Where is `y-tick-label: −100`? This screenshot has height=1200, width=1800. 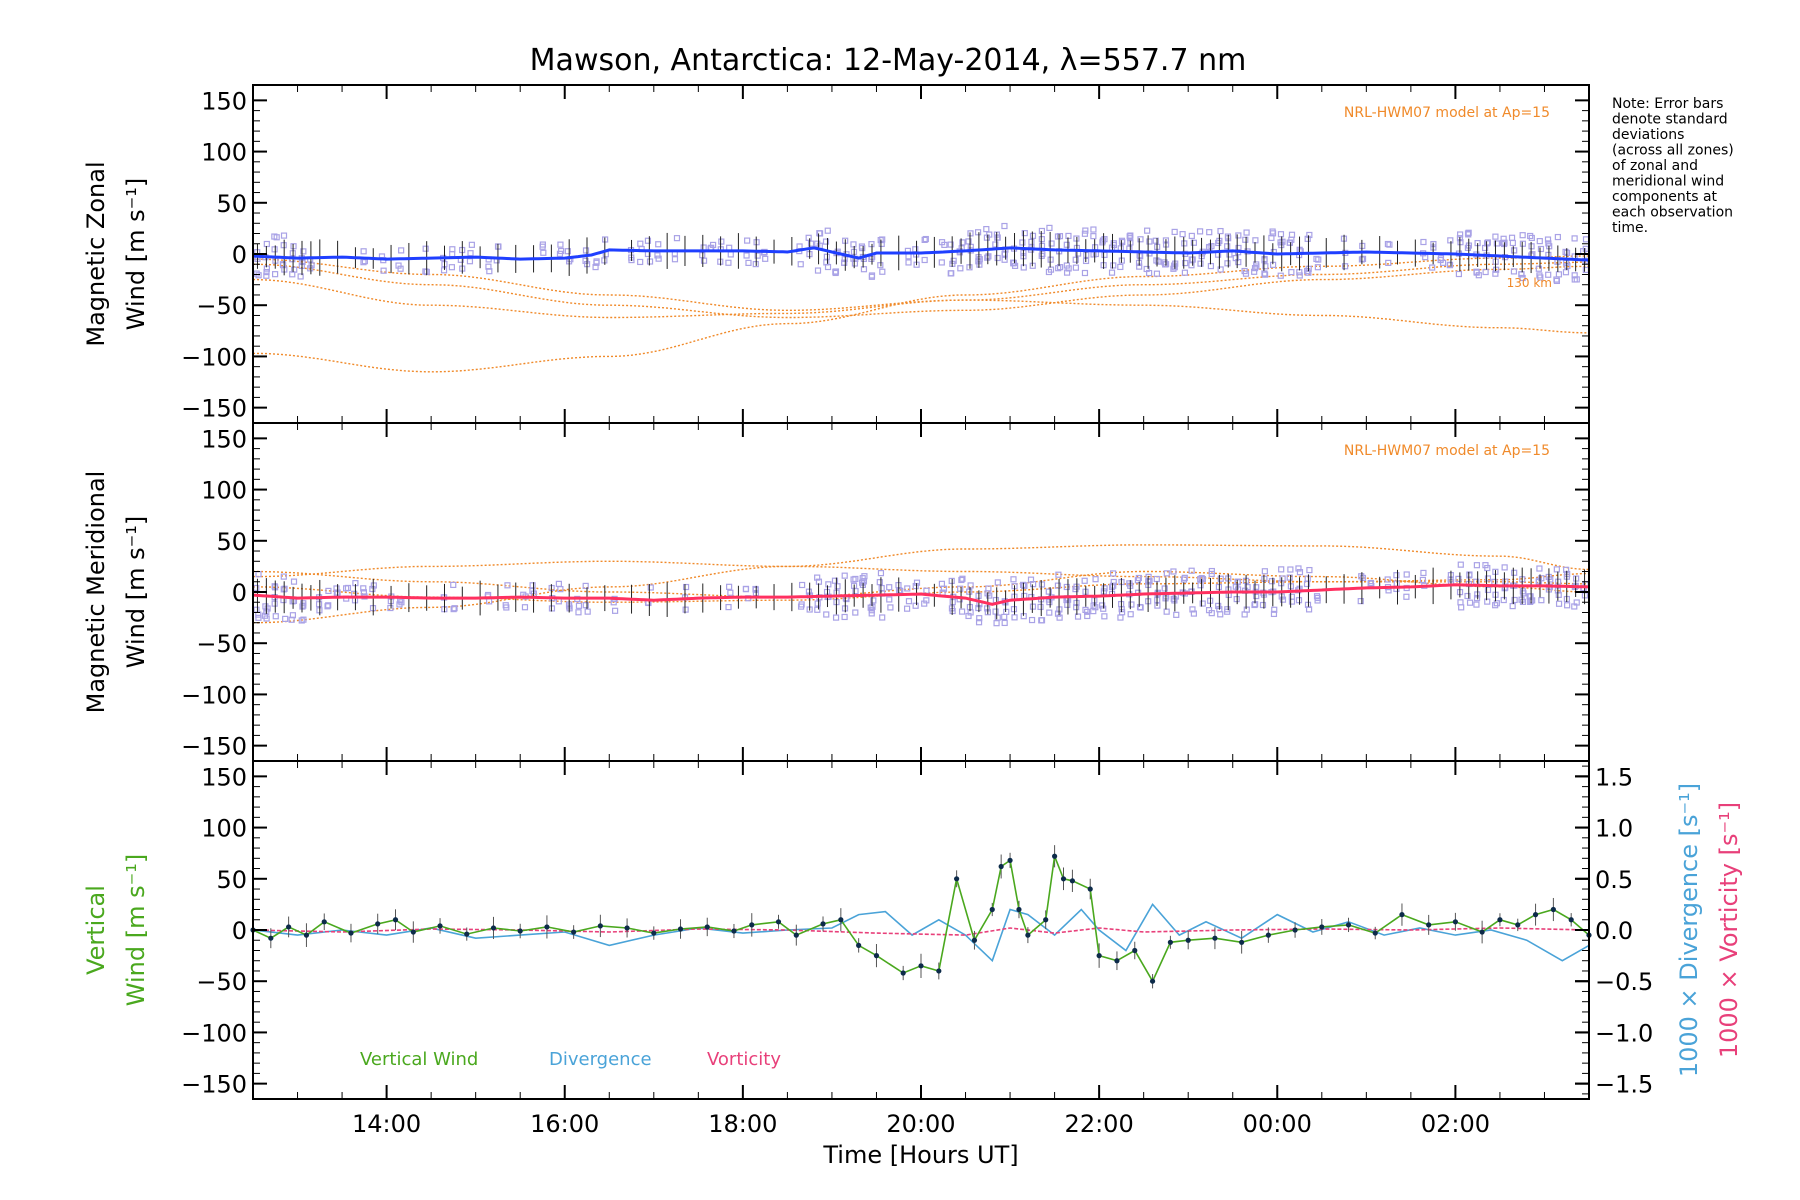
y-tick-label: −100 is located at coordinates (214, 1033).